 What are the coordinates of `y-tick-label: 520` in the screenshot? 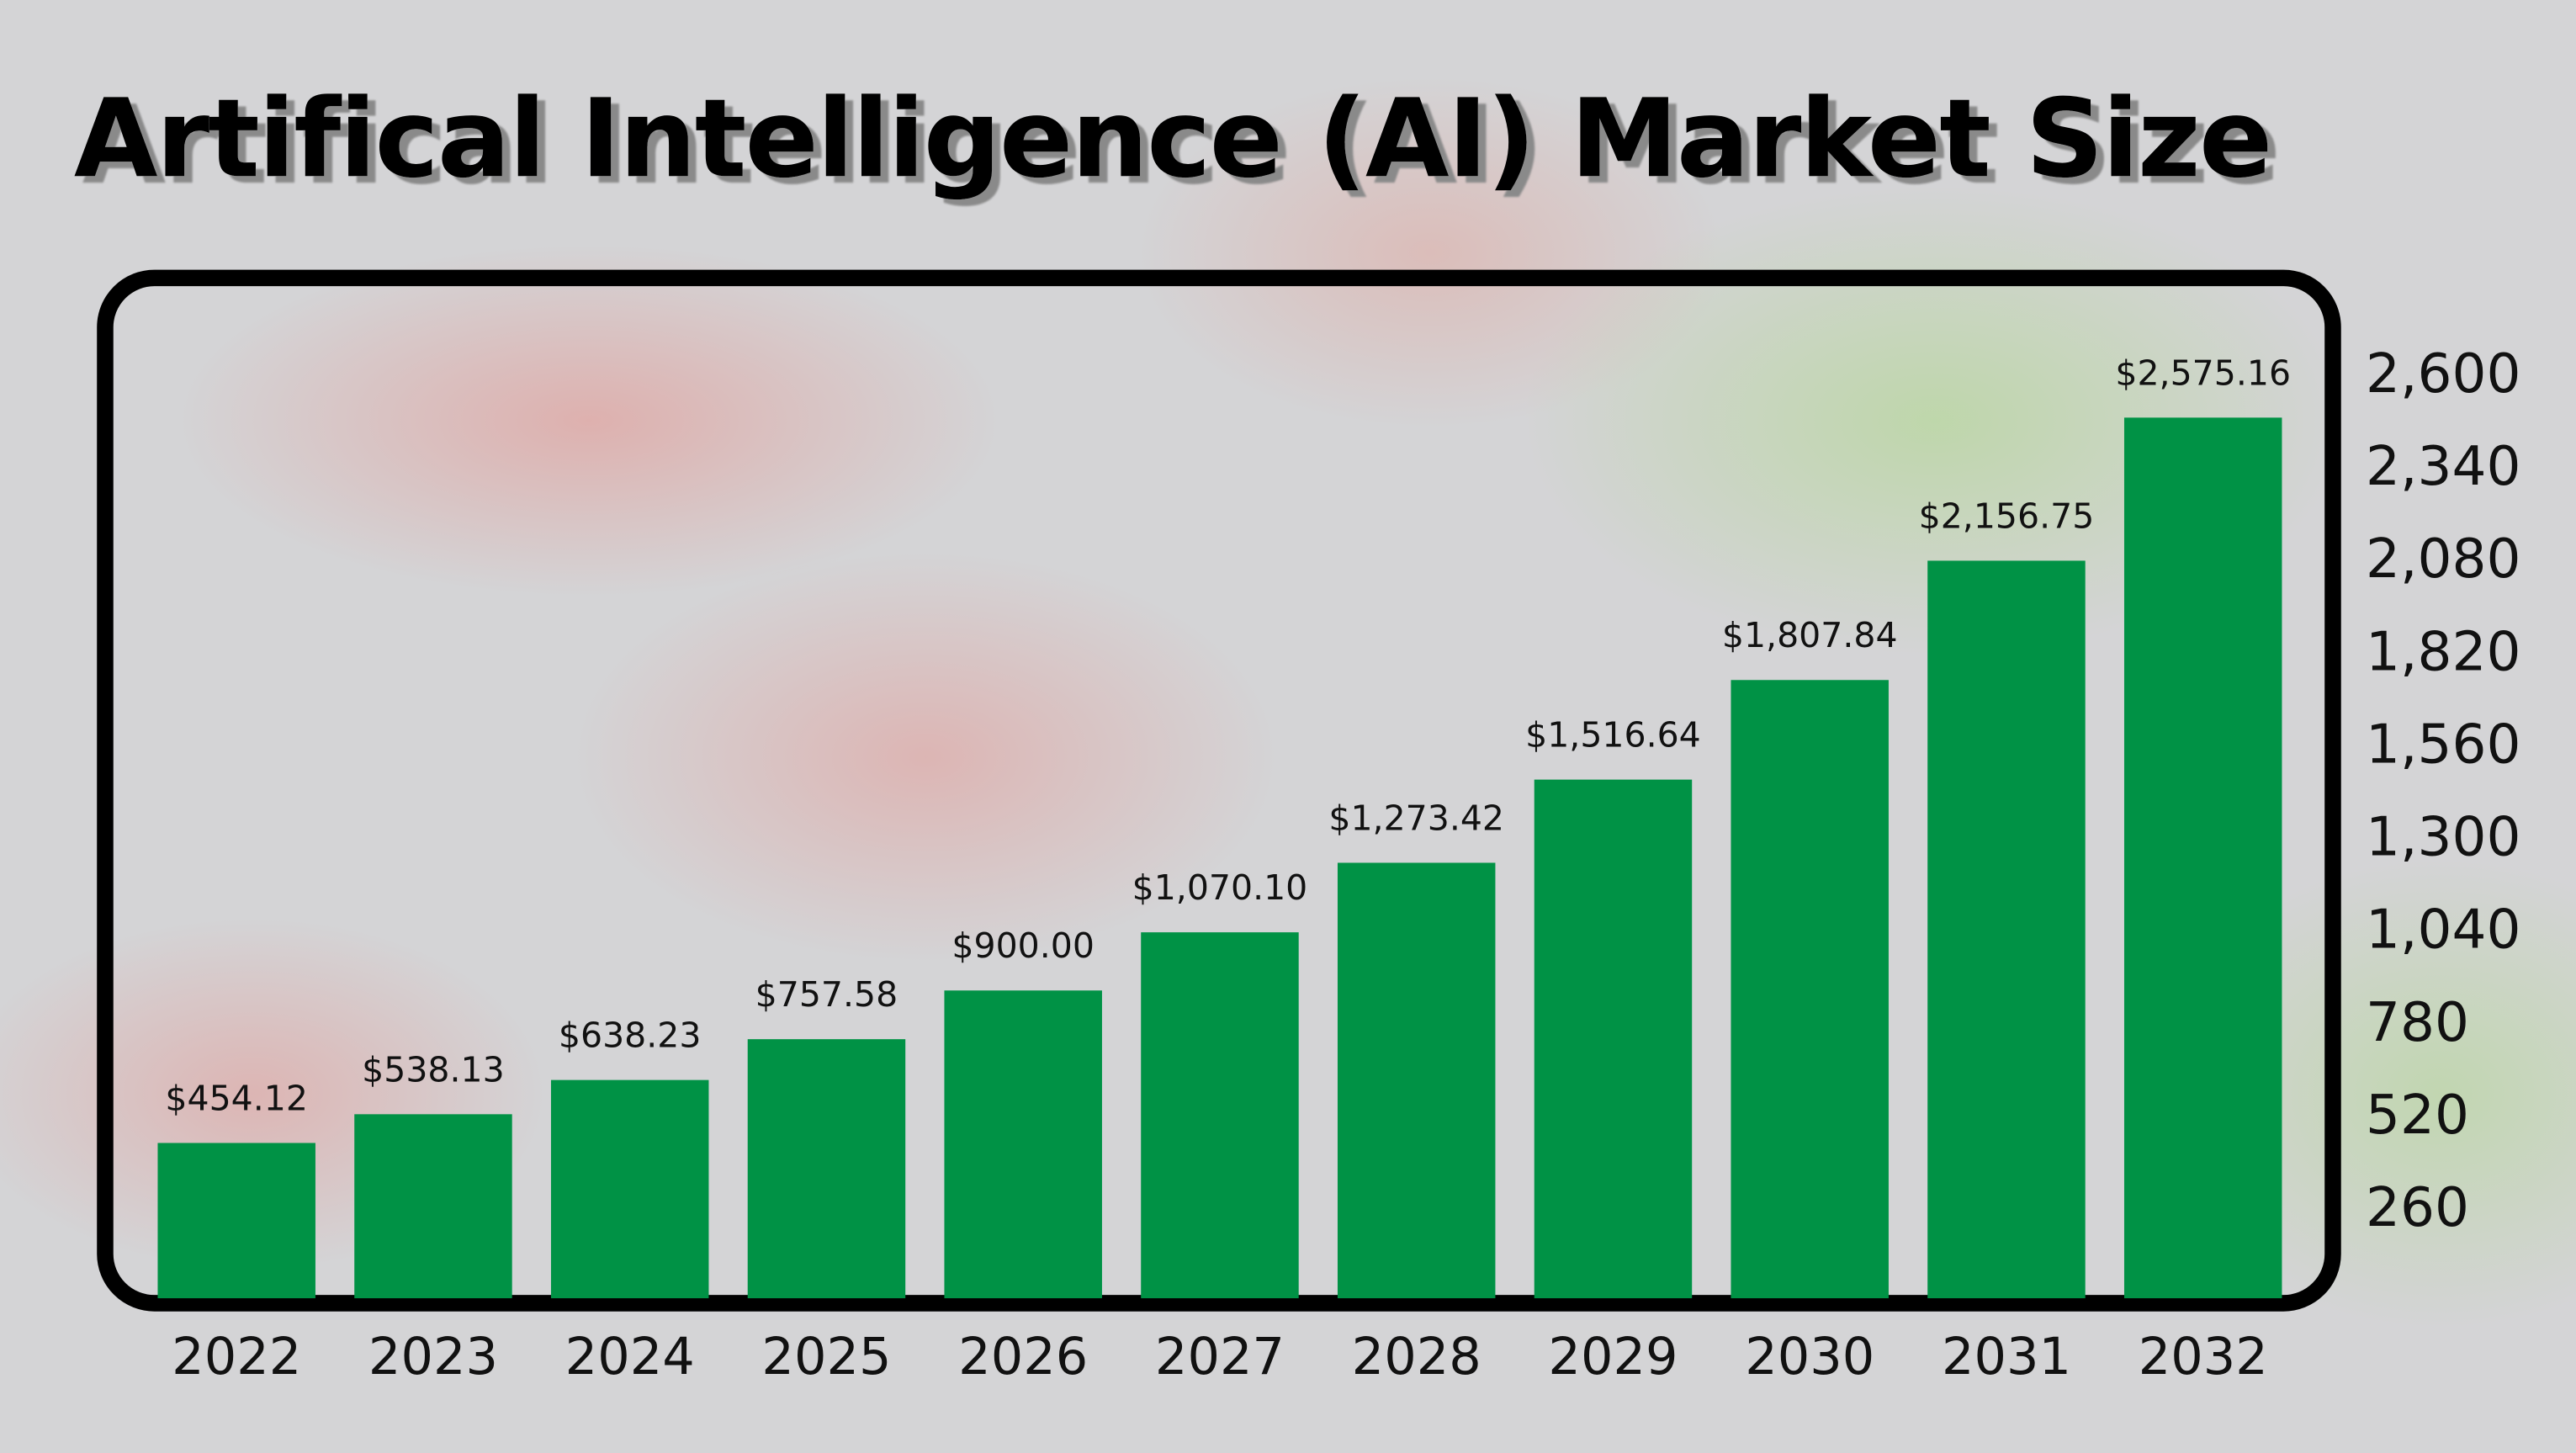 It's located at (2417, 1116).